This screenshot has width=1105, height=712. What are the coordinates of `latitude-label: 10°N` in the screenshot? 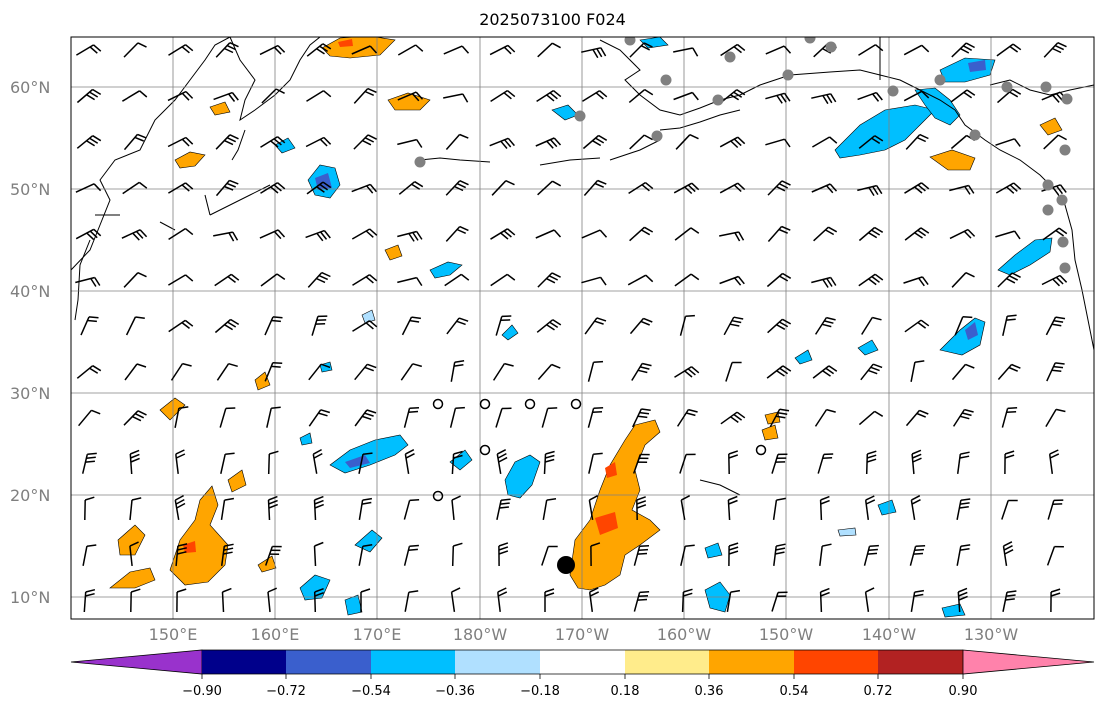 It's located at (30, 597).